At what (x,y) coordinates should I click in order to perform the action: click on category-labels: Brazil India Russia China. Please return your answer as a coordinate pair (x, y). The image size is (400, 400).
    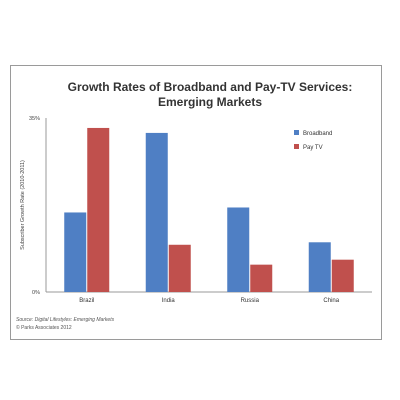
    Looking at the image, I should click on (209, 301).